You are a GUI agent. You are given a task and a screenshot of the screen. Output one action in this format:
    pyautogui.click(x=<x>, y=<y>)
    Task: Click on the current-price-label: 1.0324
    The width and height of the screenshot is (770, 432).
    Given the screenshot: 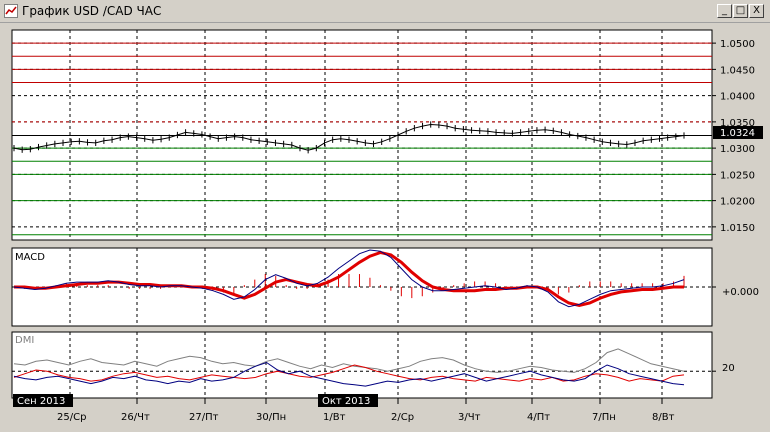 What is the action you would take?
    pyautogui.click(x=737, y=133)
    